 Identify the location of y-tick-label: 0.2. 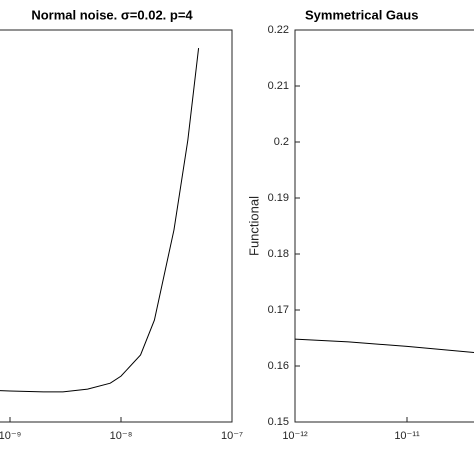
(281, 142).